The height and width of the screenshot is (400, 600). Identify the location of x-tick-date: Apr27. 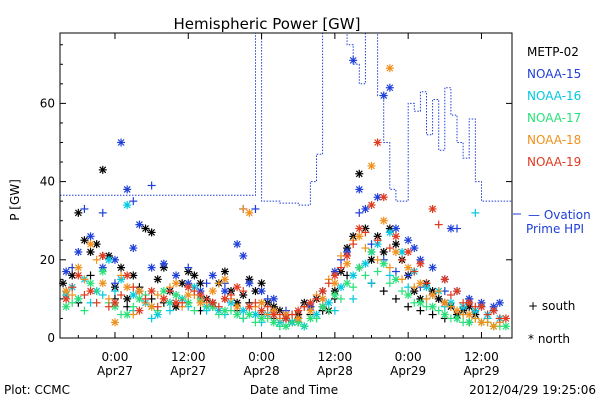
(115, 371).